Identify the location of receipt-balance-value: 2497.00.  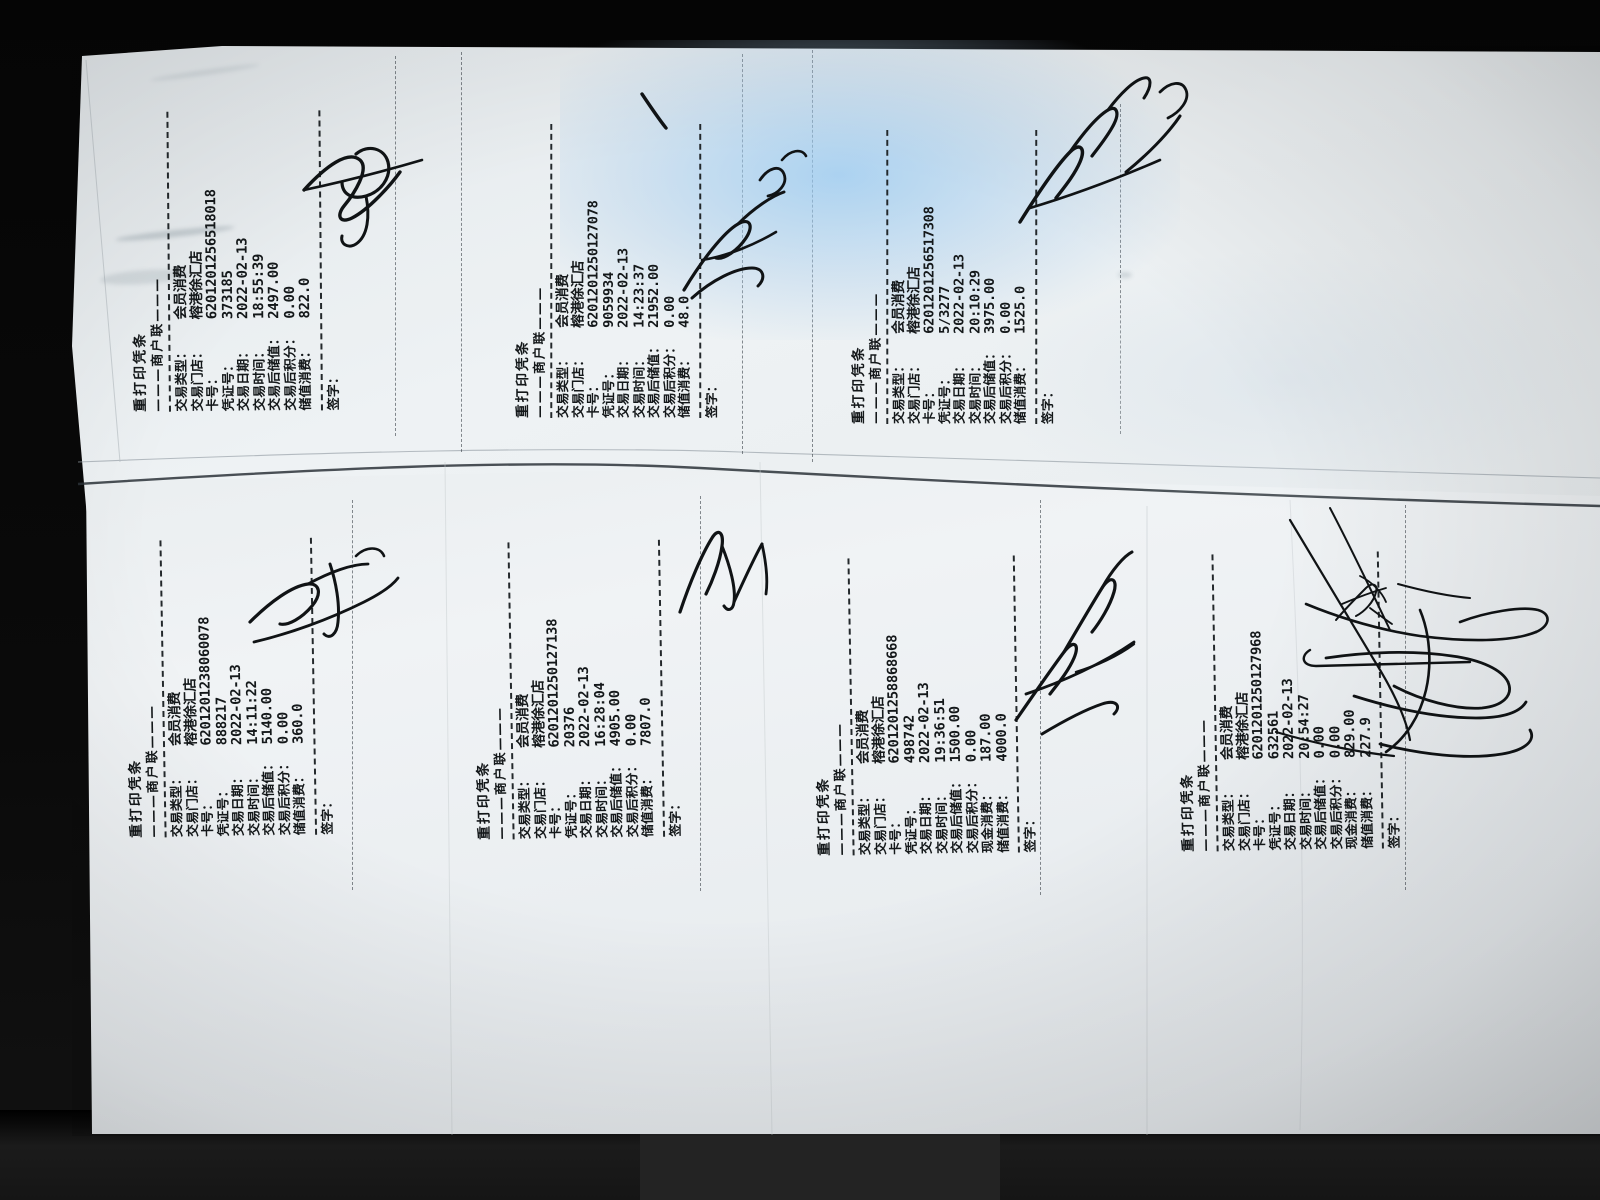
(274, 290).